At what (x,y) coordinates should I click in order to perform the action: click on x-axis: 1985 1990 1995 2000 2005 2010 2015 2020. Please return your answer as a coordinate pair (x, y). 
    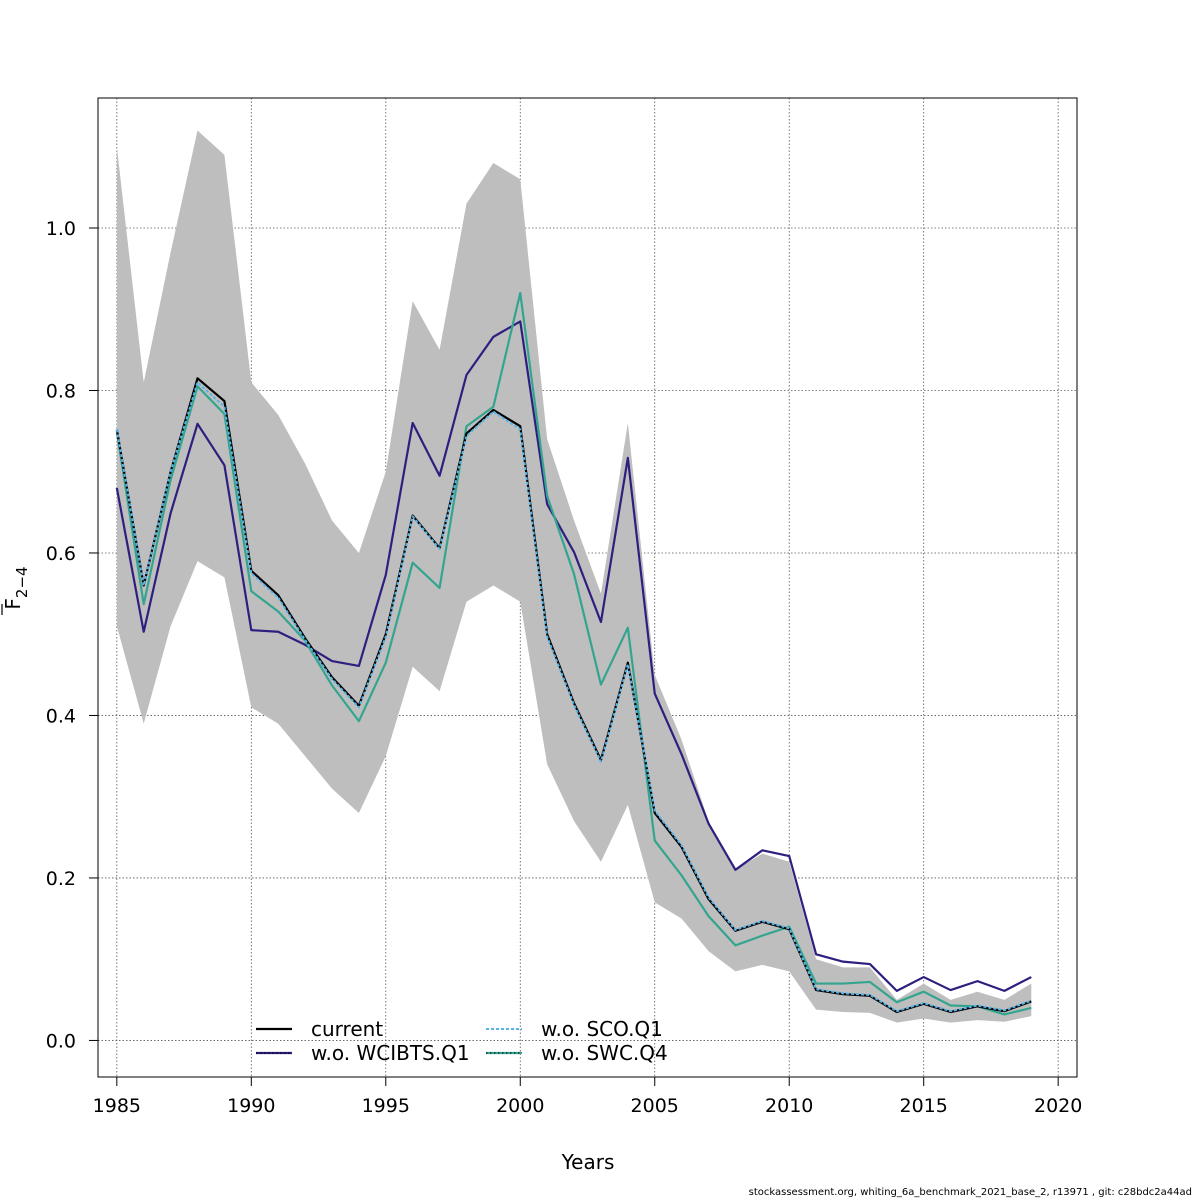
    Looking at the image, I should click on (587, 1097).